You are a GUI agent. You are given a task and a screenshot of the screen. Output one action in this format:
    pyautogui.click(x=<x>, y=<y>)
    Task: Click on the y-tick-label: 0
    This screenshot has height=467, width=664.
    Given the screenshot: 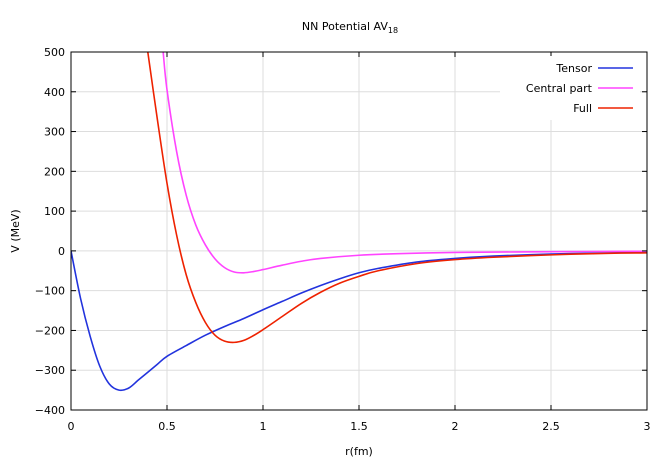 What is the action you would take?
    pyautogui.click(x=61, y=251)
    